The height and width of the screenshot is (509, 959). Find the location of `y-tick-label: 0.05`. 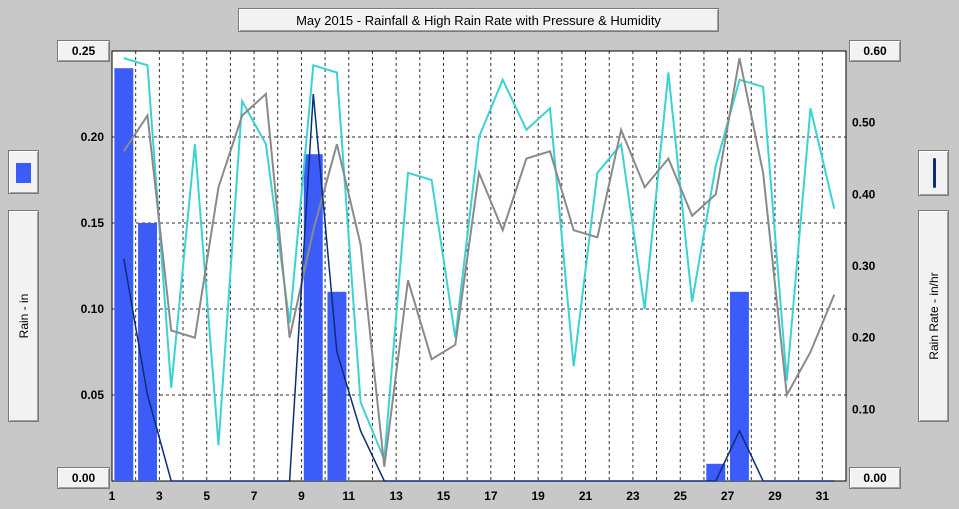

y-tick-label: 0.05 is located at coordinates (93, 395).